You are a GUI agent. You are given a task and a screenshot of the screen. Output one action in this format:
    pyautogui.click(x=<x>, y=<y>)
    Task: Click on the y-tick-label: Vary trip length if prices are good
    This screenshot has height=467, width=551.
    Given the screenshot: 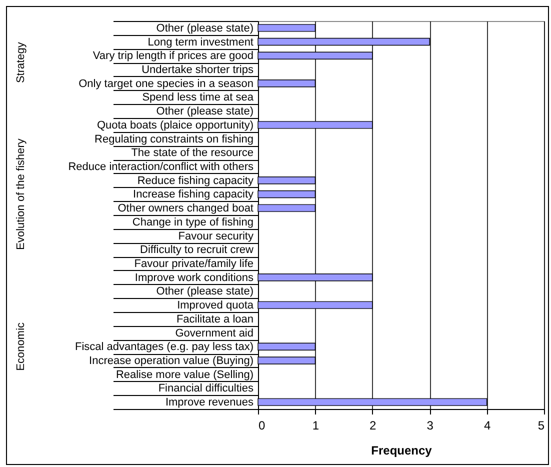 What is the action you would take?
    pyautogui.click(x=173, y=56)
    